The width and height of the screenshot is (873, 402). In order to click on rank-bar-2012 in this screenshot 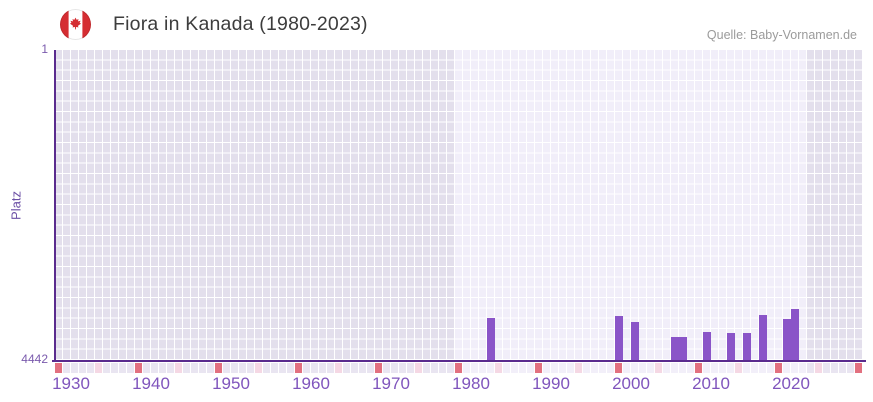, I will do `click(731, 346)`.